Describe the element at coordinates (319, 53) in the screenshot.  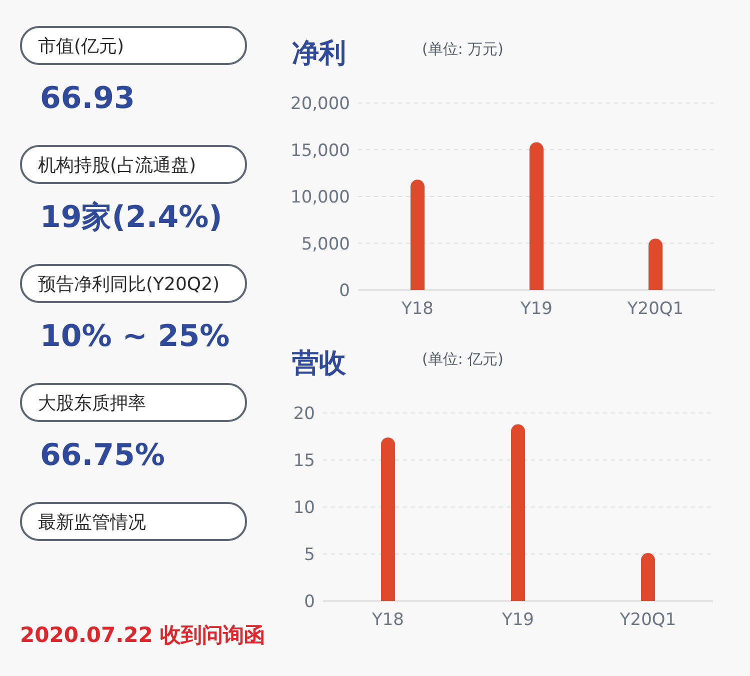
I see `chart-title: 净利` at that location.